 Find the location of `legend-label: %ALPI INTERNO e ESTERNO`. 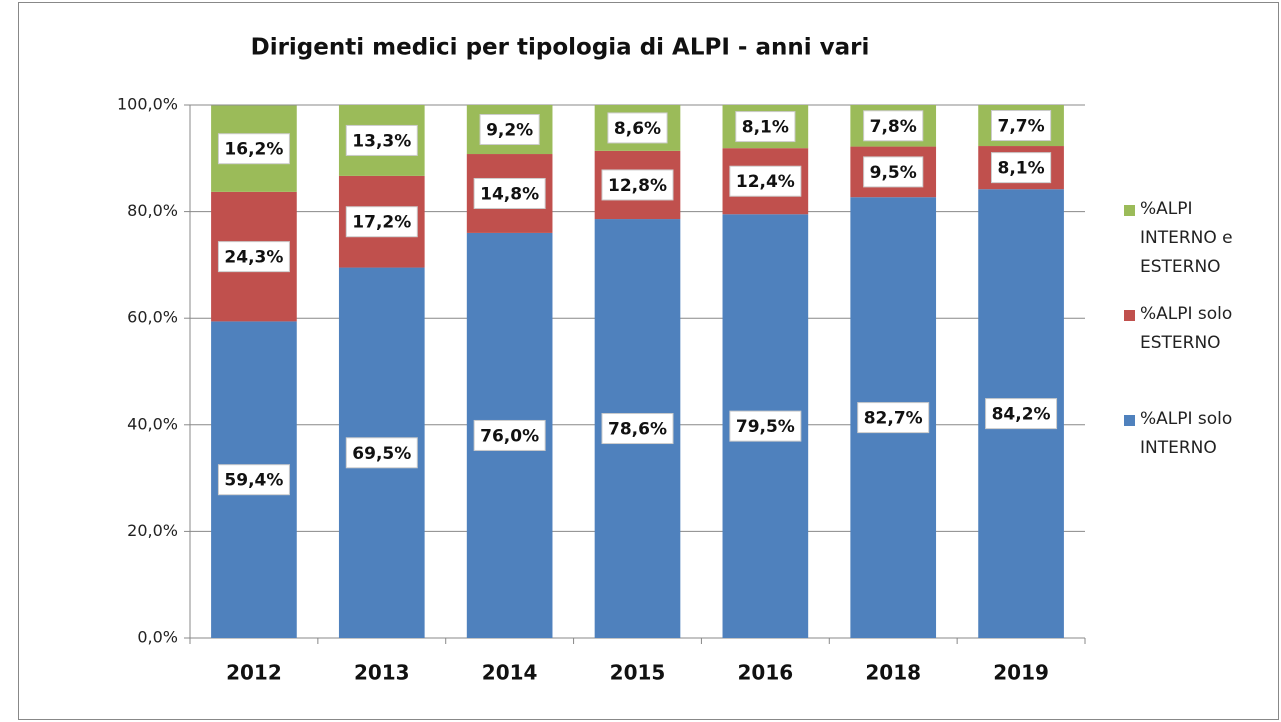

legend-label: %ALPI INTERNO e ESTERNO is located at coordinates (1186, 238).